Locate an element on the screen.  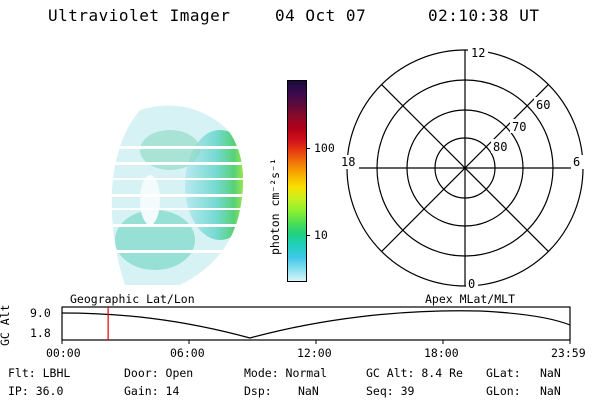
colorbar-unit-label: photon cm⁻²s⁻¹ is located at coordinates (275, 206).